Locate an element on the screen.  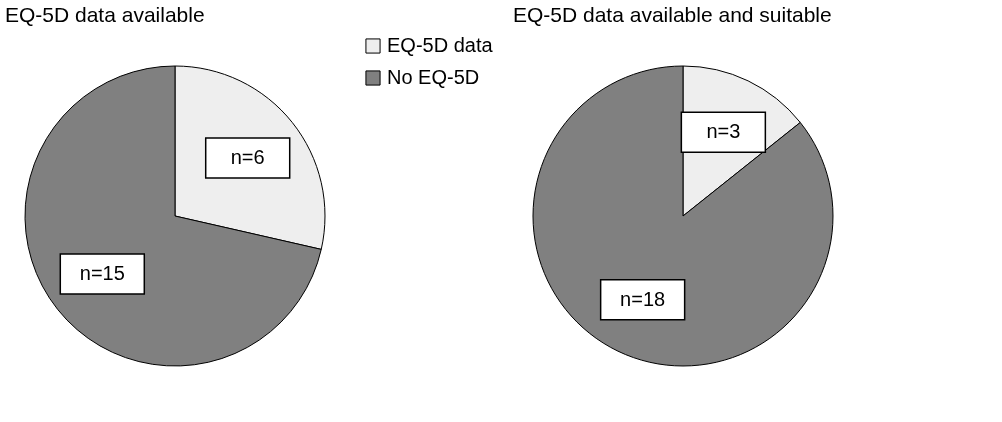
legend-label: EQ-5D data is located at coordinates (440, 45).